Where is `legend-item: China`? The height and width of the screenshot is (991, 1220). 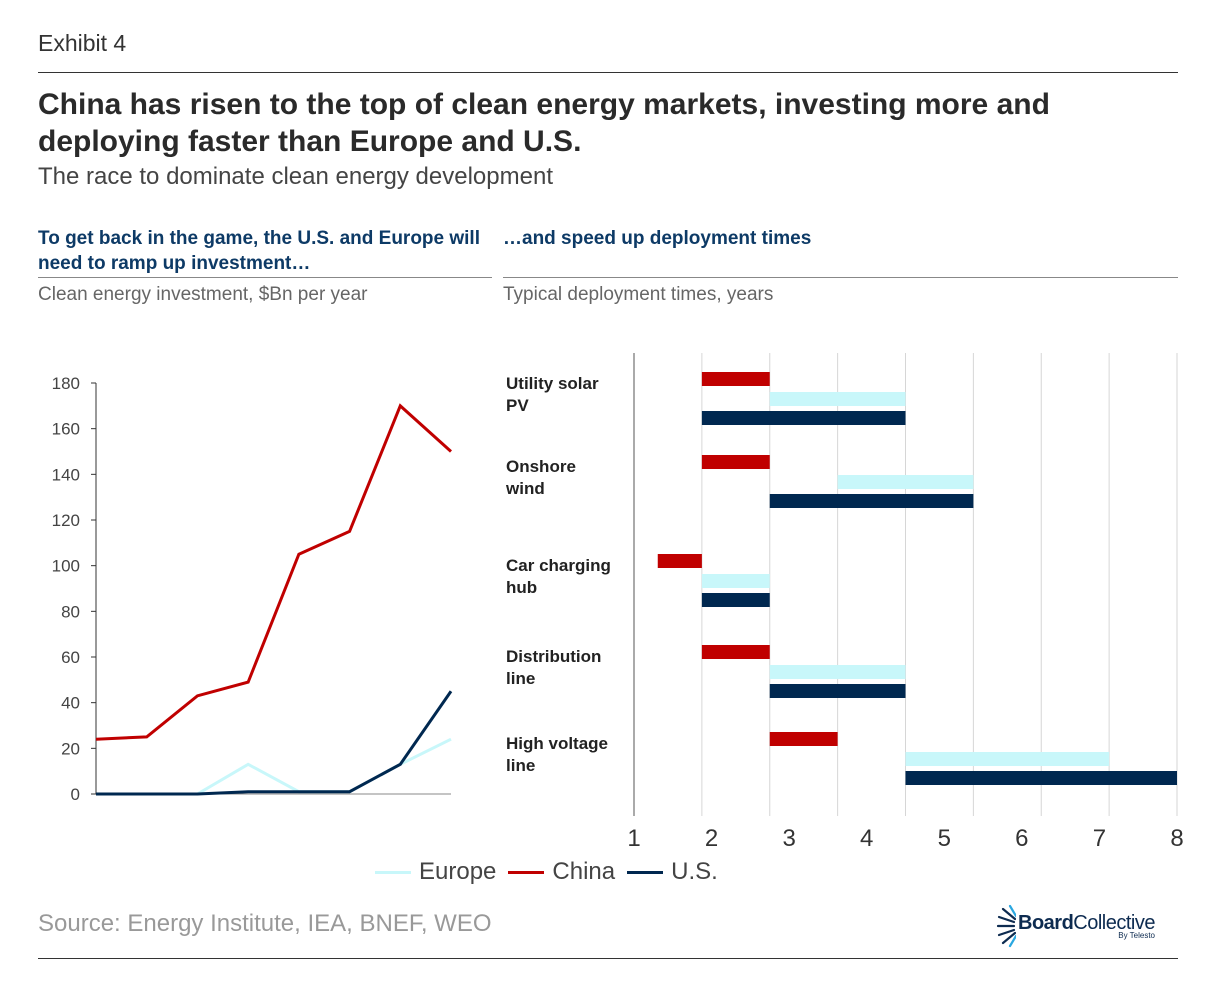
legend-item: China is located at coordinates (561, 872).